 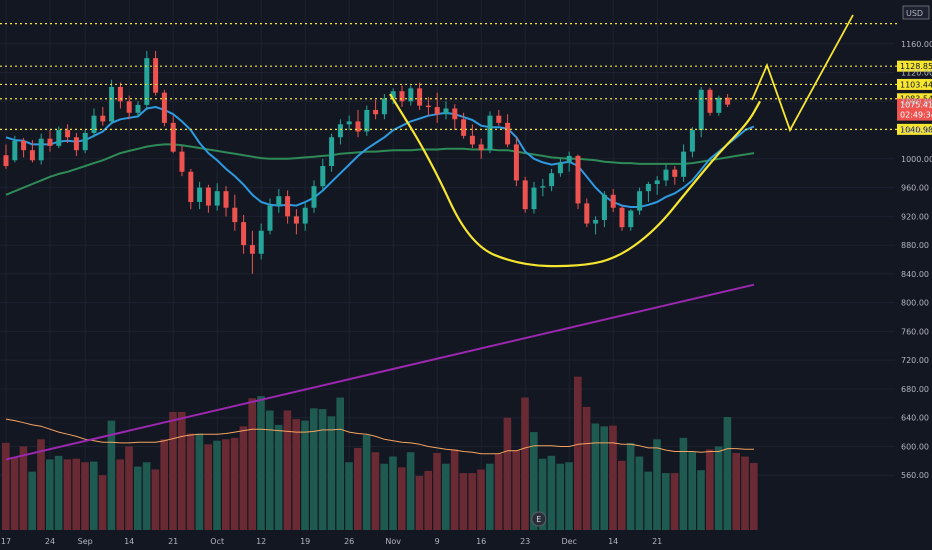 I want to click on currency-badge: USD, so click(x=916, y=12).